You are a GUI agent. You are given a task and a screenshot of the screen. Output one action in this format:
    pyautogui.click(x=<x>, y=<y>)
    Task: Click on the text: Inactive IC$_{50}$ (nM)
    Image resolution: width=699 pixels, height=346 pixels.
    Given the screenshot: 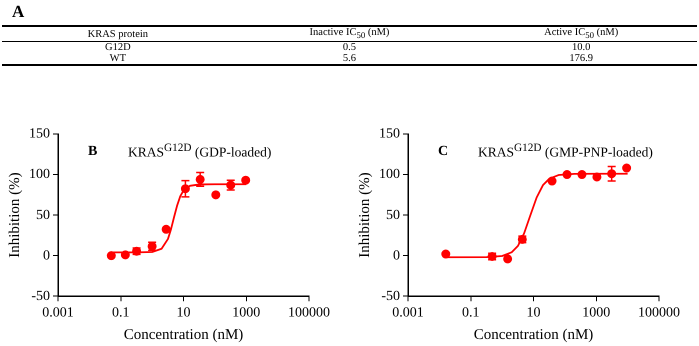 What is the action you would take?
    pyautogui.click(x=349, y=34)
    